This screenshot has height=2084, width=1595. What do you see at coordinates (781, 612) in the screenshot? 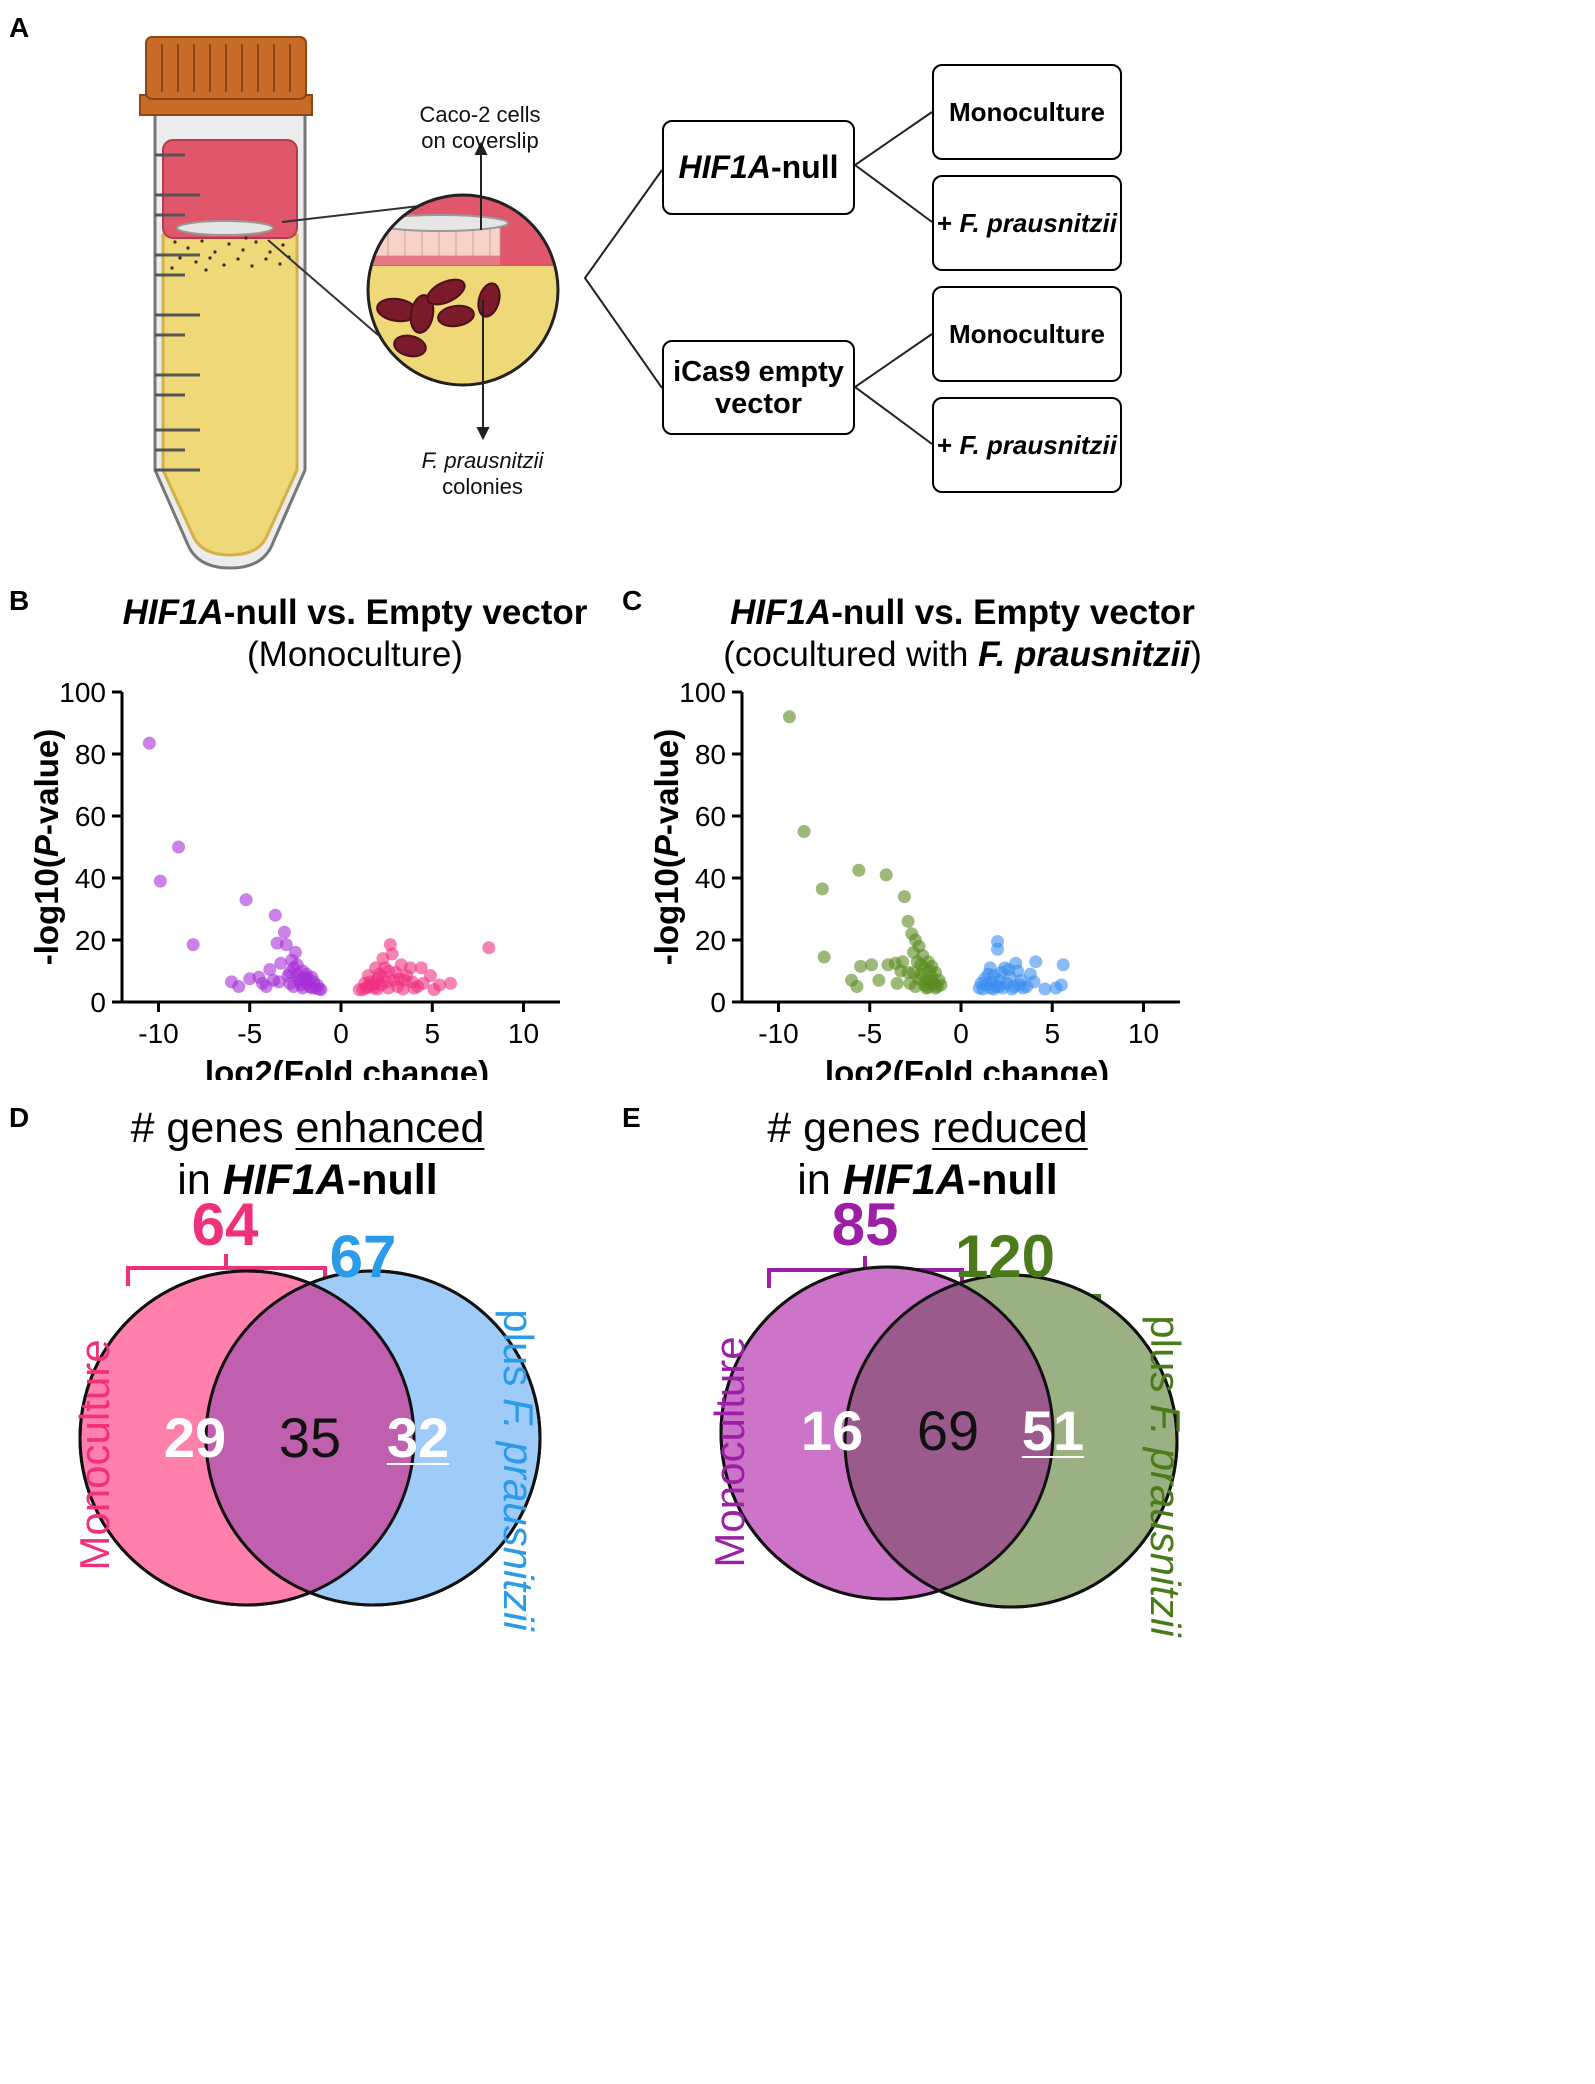
I see `c-title-gene: HIF1A` at bounding box center [781, 612].